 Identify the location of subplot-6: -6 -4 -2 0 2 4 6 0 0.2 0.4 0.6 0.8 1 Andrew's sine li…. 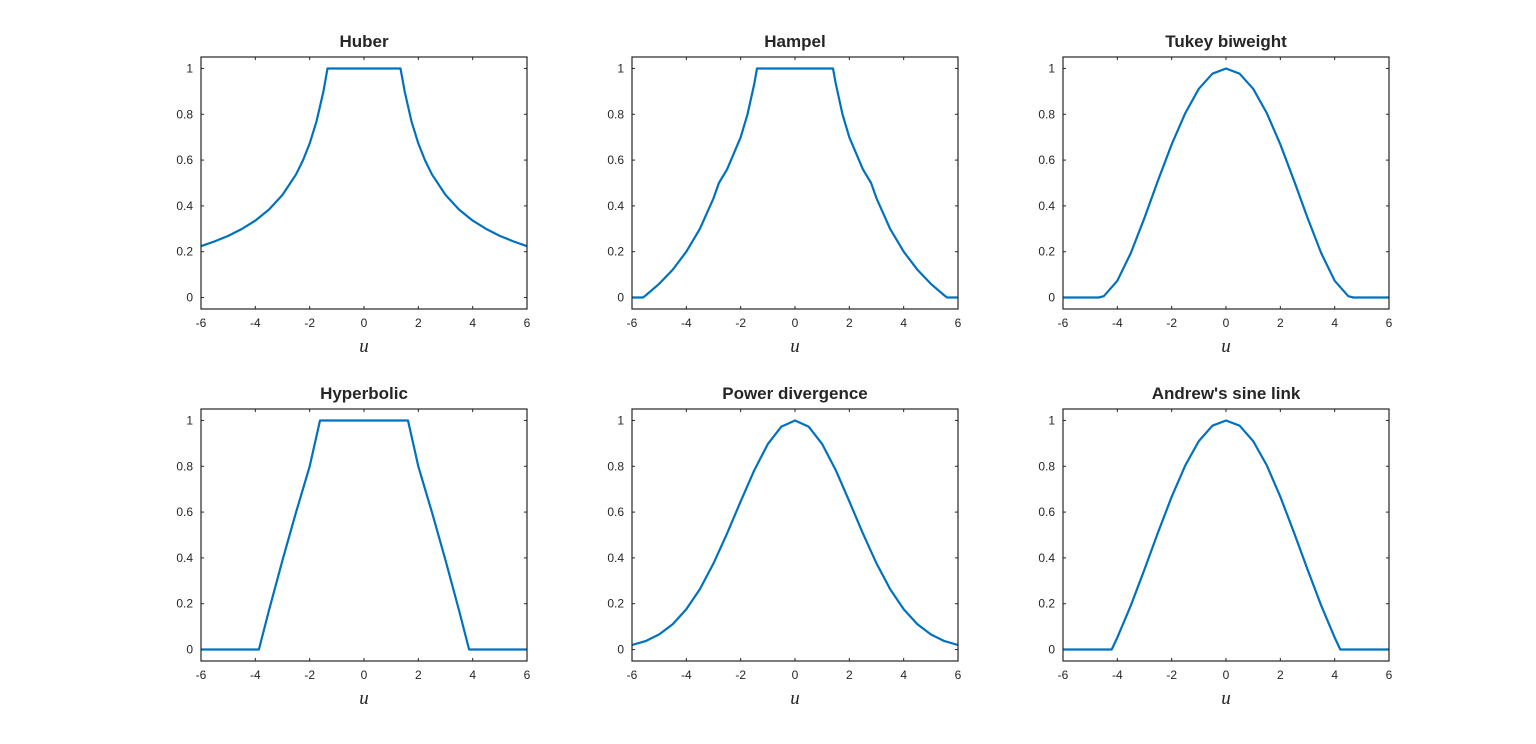
(1215, 546).